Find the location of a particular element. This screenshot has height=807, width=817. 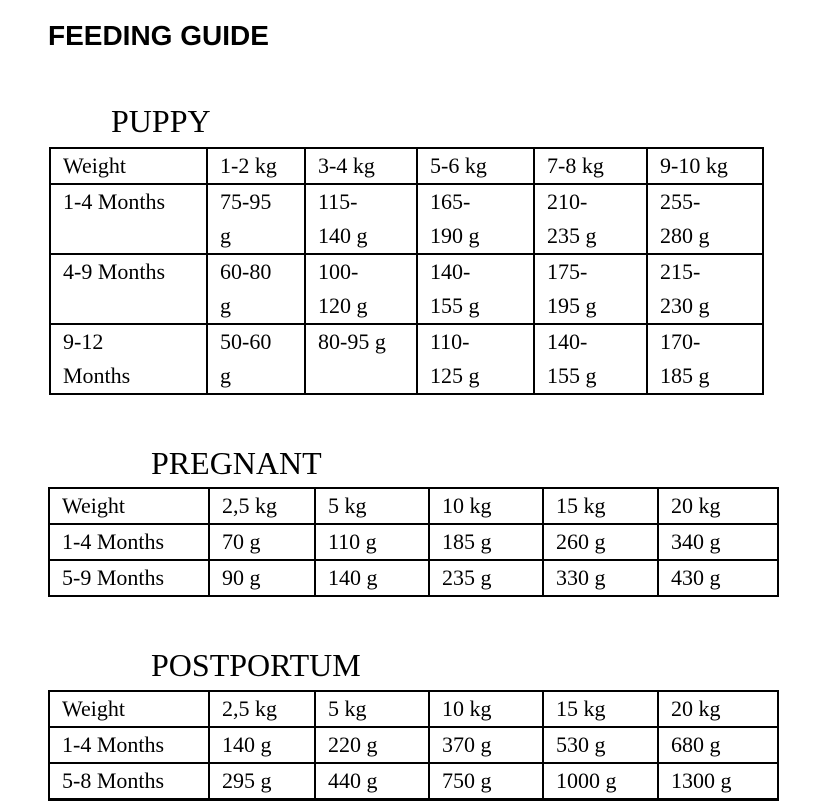

column-header: 1-2 kg is located at coordinates (256, 166).